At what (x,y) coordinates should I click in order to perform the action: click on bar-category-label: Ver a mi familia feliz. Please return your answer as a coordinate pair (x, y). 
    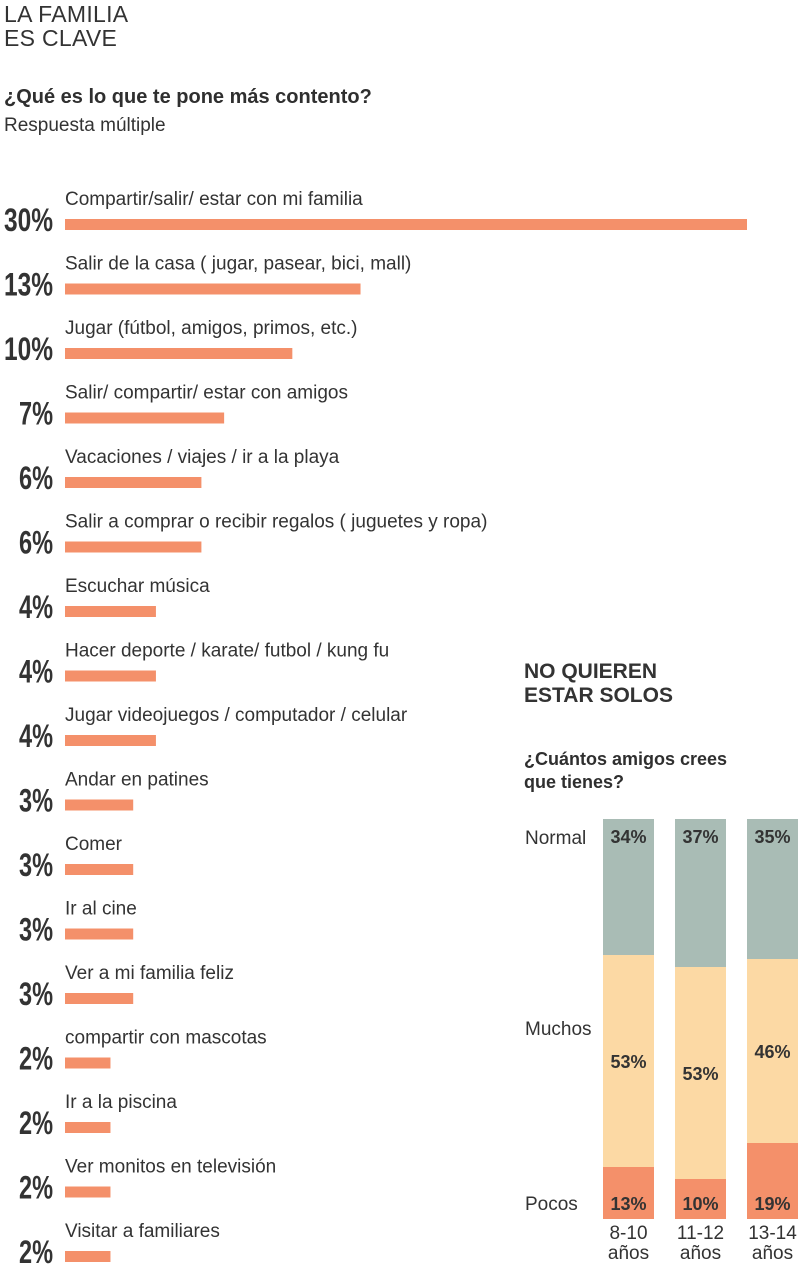
    Looking at the image, I should click on (149, 973).